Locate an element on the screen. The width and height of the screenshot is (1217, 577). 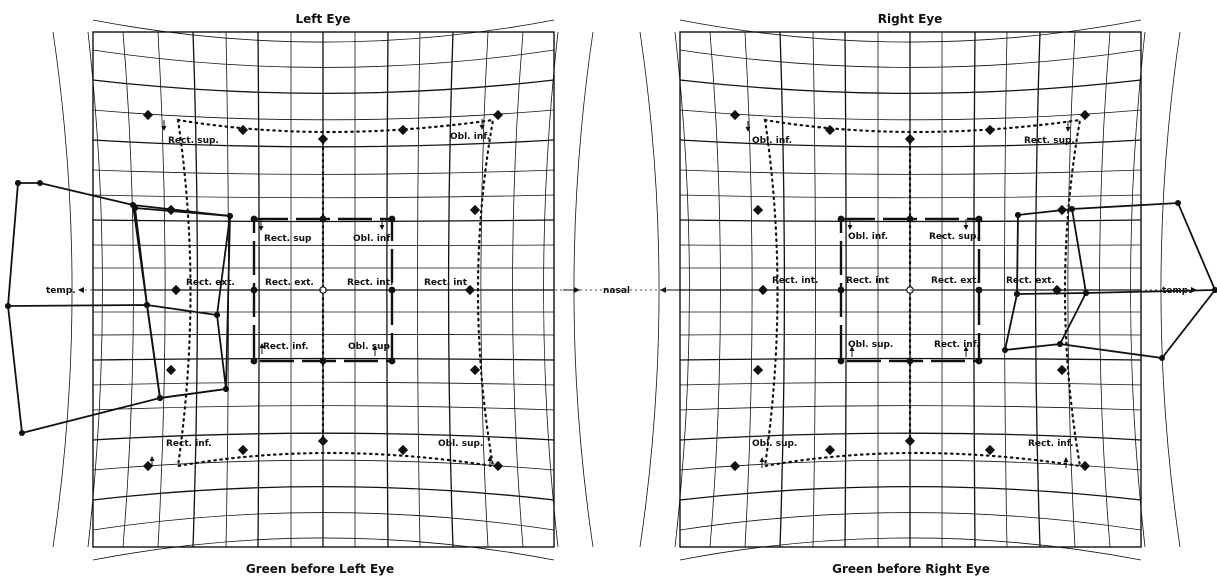
left-measured-trace is located at coordinates (119, 308).